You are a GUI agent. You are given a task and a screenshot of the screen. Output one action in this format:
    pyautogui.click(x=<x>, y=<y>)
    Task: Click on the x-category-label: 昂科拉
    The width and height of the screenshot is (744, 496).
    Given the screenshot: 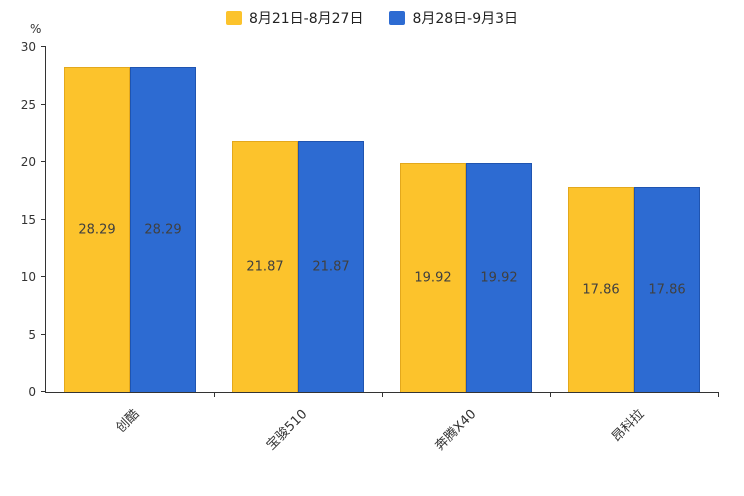 What is the action you would take?
    pyautogui.click(x=628, y=426)
    